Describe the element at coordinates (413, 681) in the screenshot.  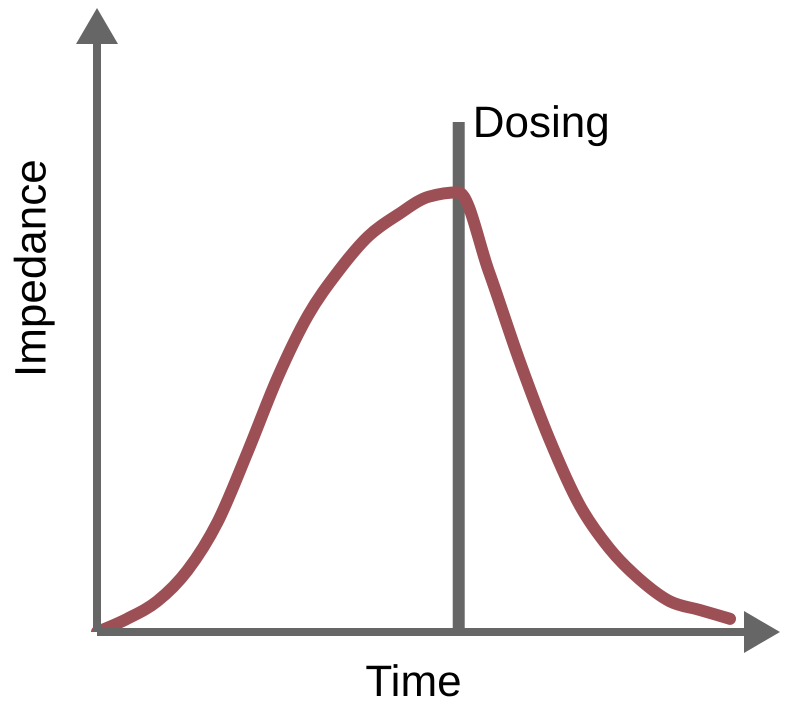
I see `x-axis-title: Time` at that location.